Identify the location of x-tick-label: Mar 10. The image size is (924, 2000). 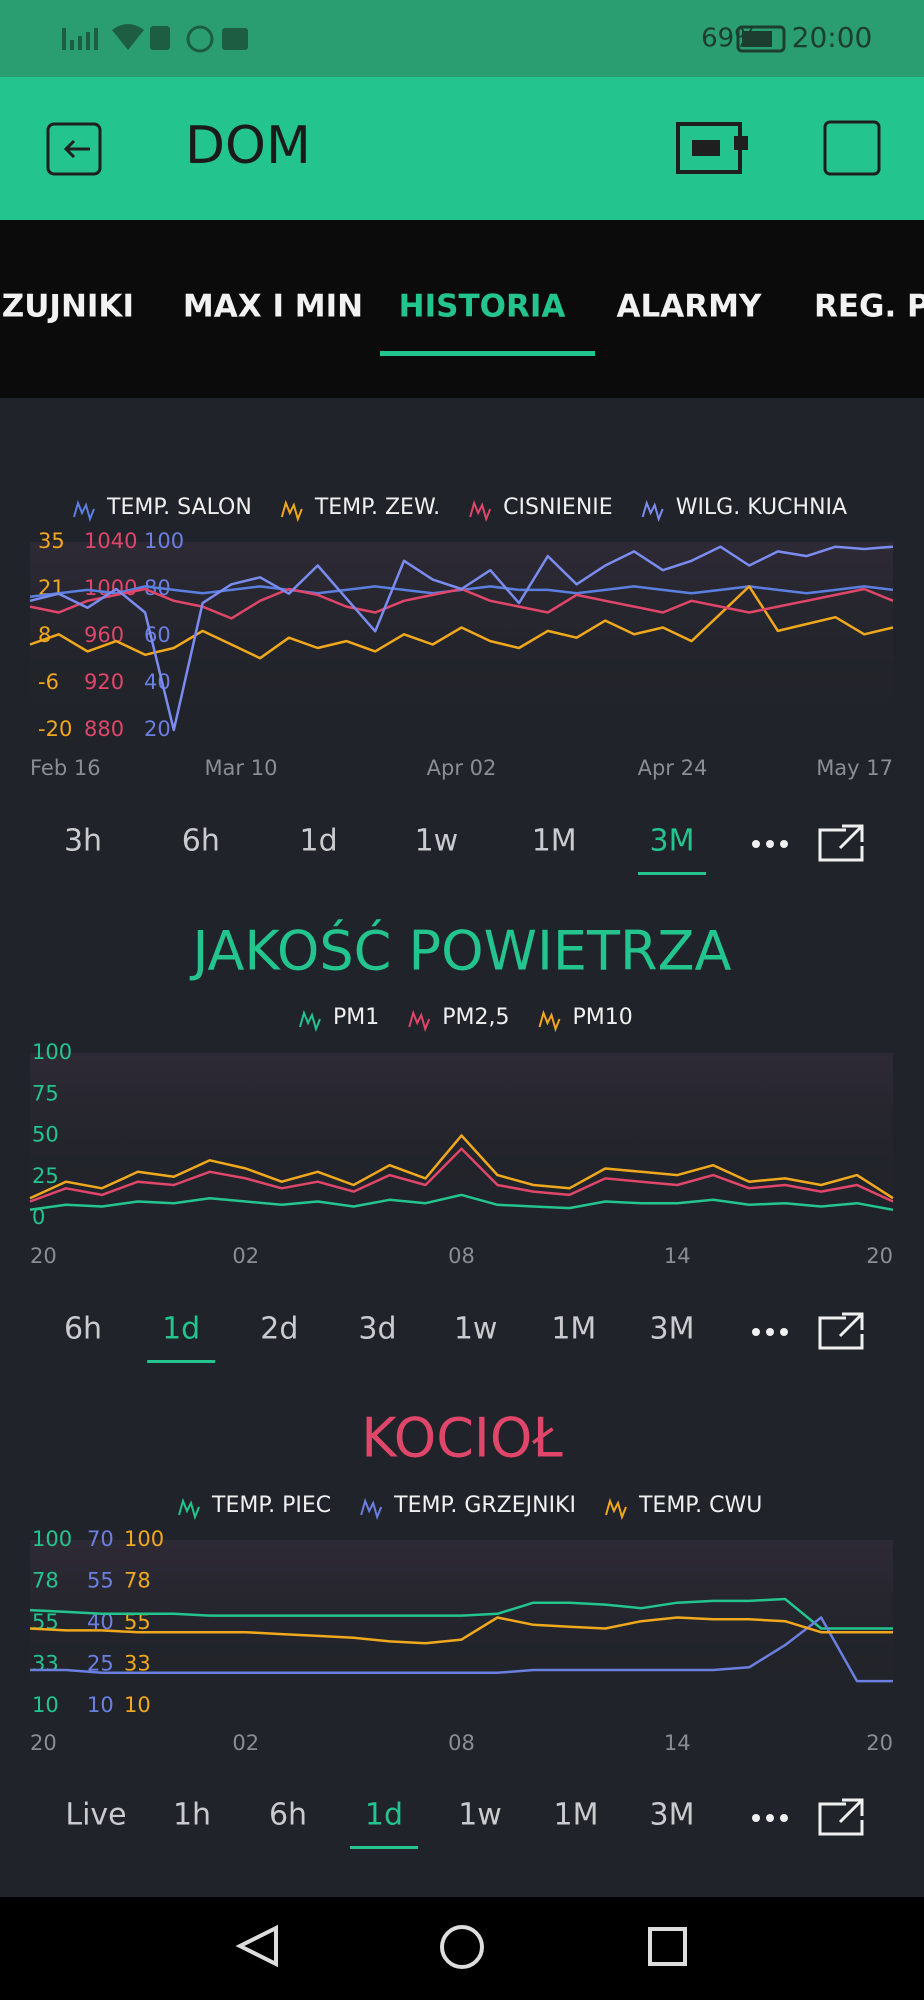
(240, 768).